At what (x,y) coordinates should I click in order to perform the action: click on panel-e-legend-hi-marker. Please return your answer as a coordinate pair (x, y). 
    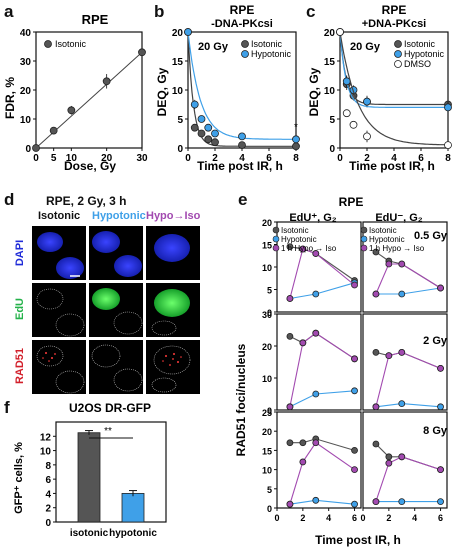
    Looking at the image, I should click on (276, 248).